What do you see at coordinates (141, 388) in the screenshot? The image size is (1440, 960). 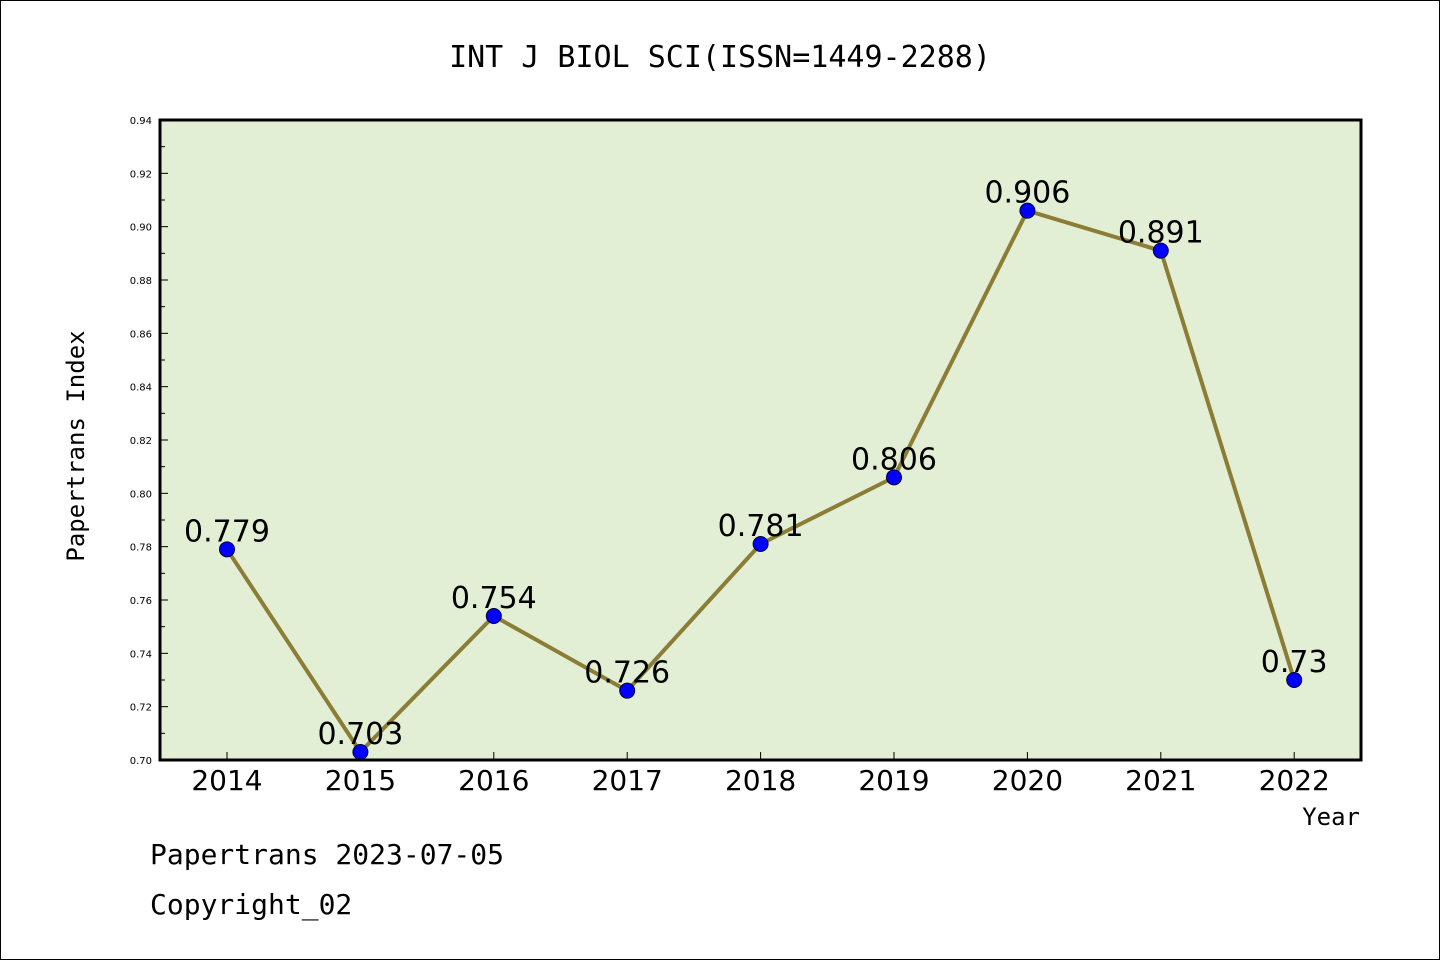 I see `y-tick-label: 0.84` at bounding box center [141, 388].